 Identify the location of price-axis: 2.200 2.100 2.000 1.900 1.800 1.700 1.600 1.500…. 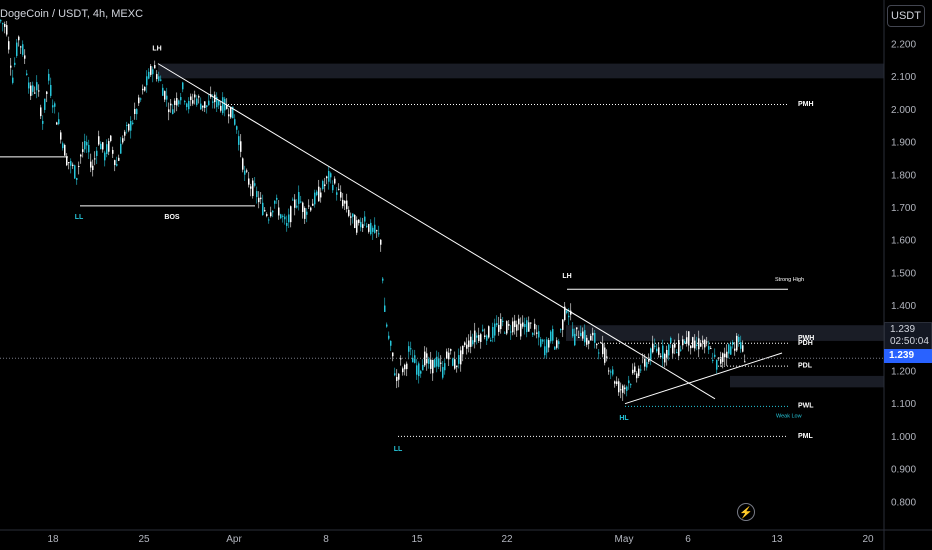
(899, 275).